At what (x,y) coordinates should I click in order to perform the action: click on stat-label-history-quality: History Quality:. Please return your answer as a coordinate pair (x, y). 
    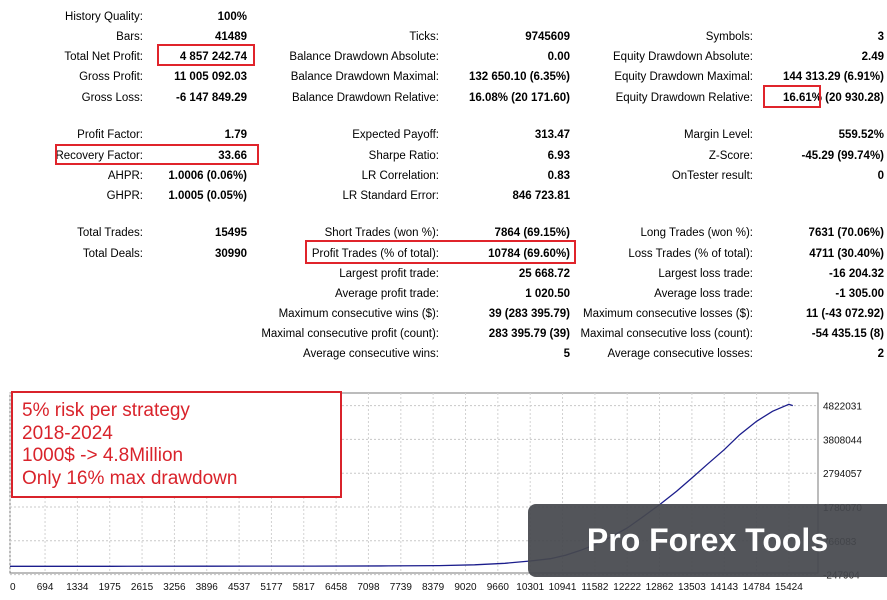
    Looking at the image, I should click on (104, 17).